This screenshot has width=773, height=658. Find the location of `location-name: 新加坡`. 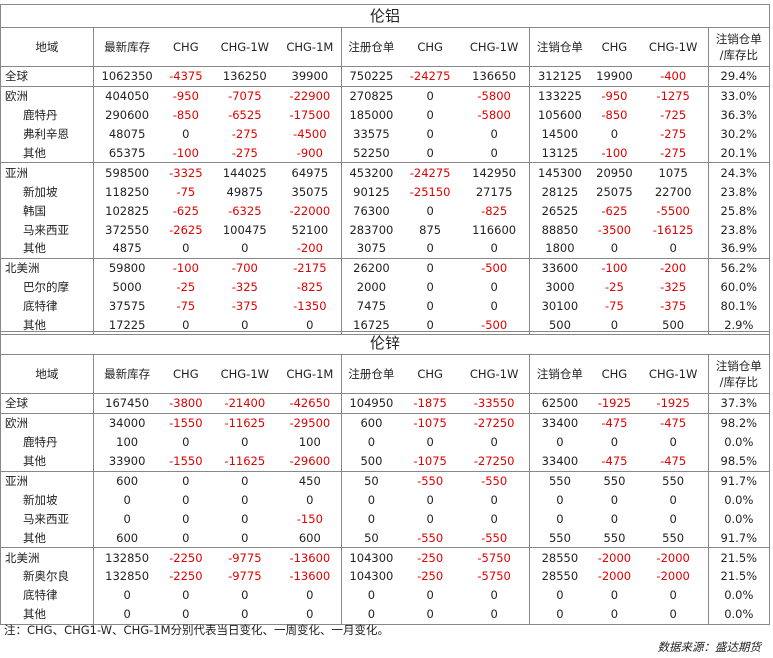

location-name: 新加坡 is located at coordinates (47, 192).